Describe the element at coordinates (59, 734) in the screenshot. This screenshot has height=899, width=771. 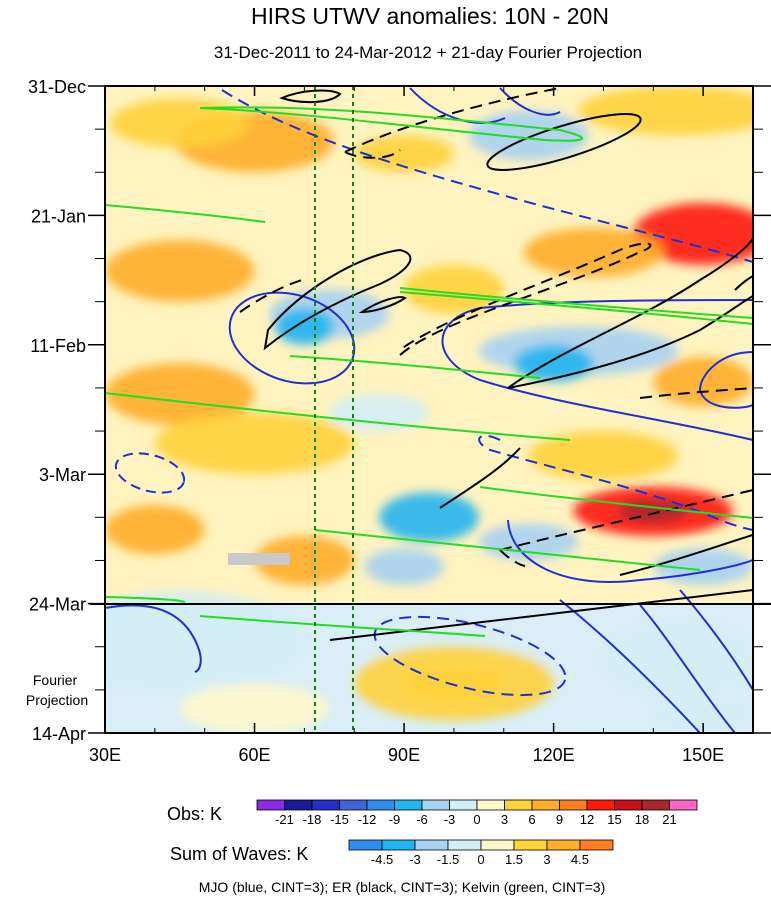
I see `y-tick-label: 14-Apr` at that location.